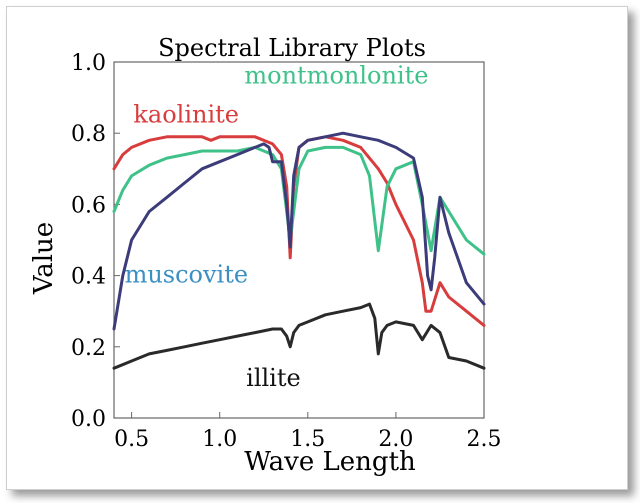 The image size is (640, 503). What do you see at coordinates (44, 258) in the screenshot?
I see `y-axis-label: Value` at bounding box center [44, 258].